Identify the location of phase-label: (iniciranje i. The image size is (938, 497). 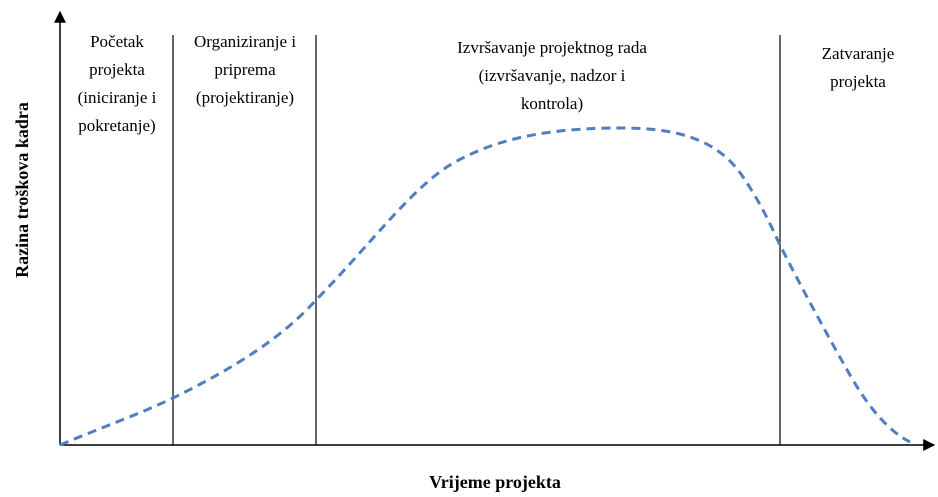
(117, 97).